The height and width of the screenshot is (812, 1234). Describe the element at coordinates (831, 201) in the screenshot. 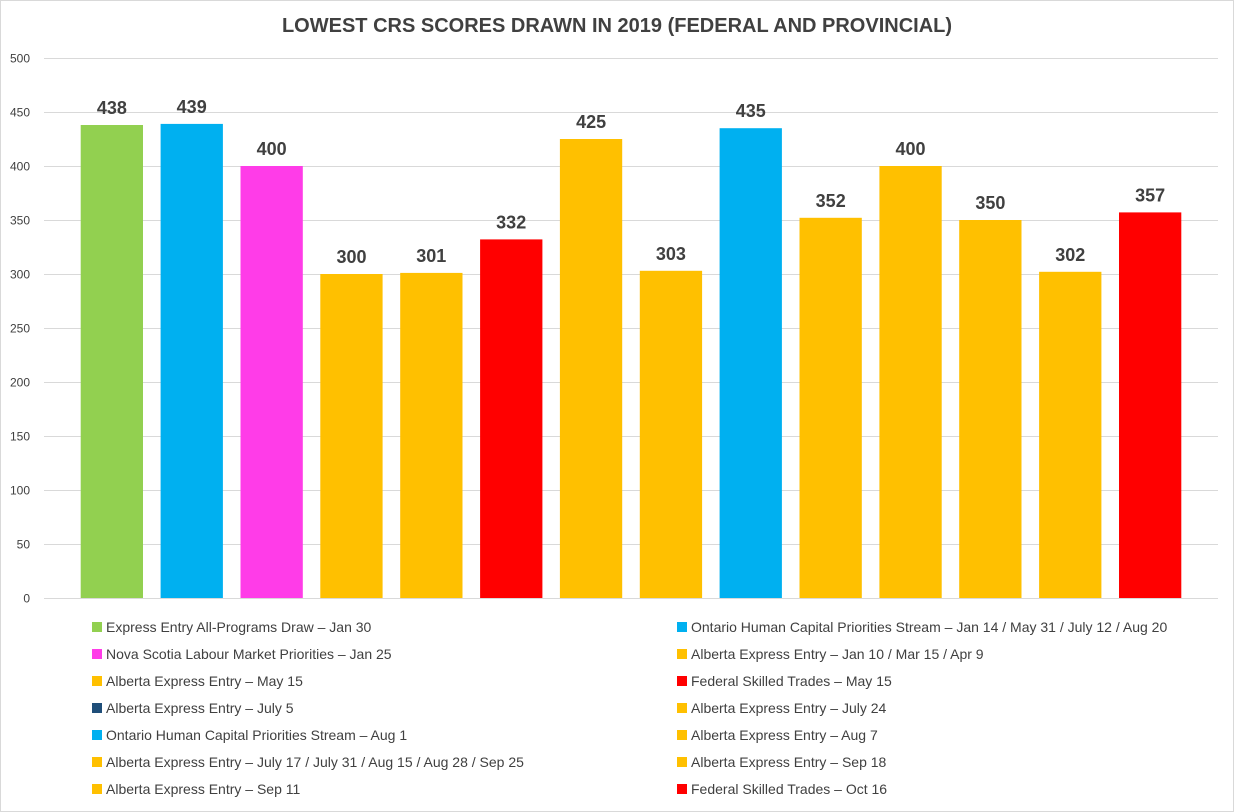

I see `data-label-10: 352` at that location.